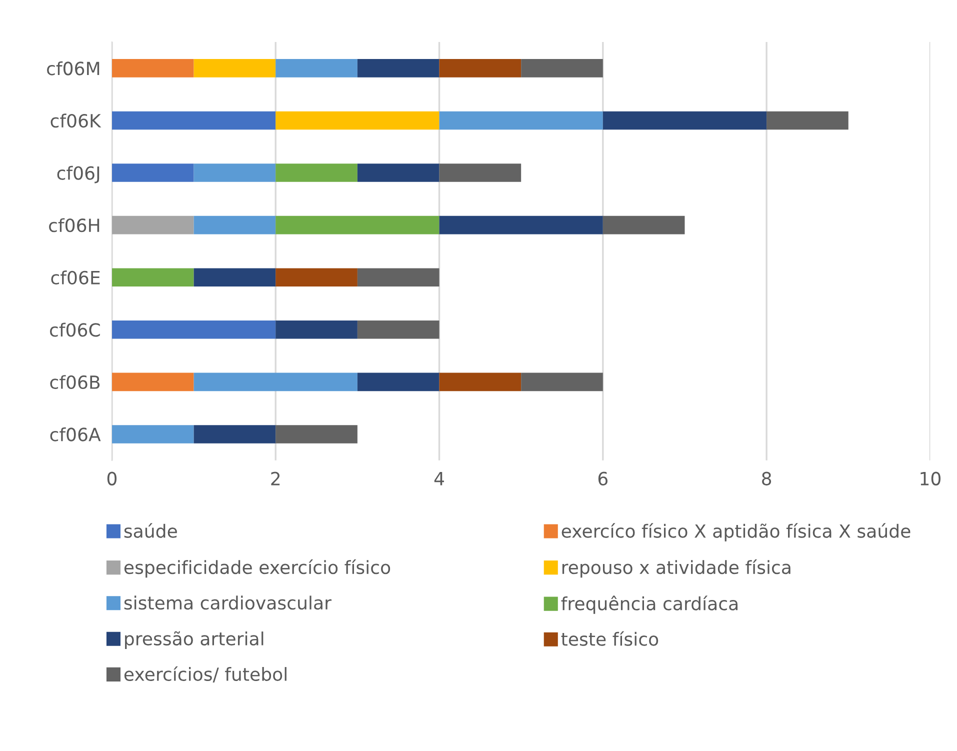  Describe the element at coordinates (73, 68) in the screenshot. I see `y-tick-label: cf06M` at that location.